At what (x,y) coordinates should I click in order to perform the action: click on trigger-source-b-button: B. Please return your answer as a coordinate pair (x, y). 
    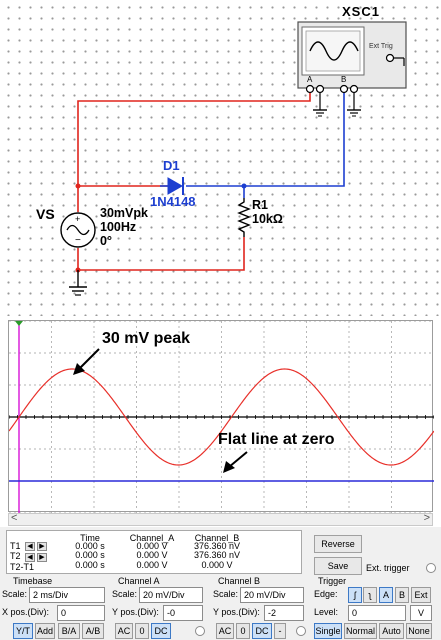
    Looking at the image, I should click on (402, 595).